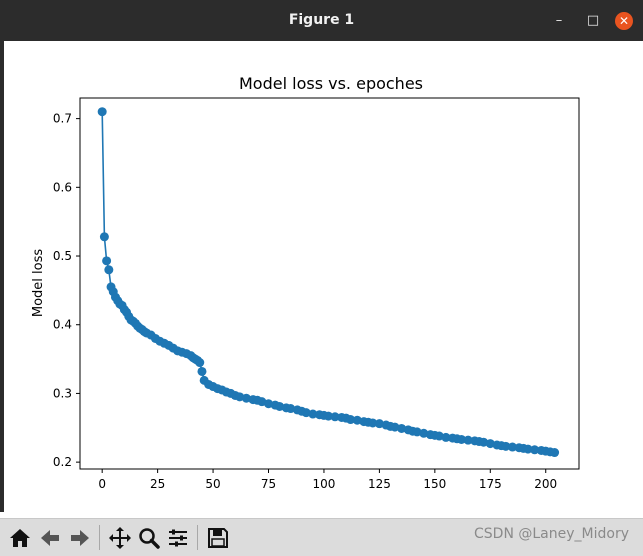  Describe the element at coordinates (218, 538) in the screenshot. I see `save-icon` at that location.